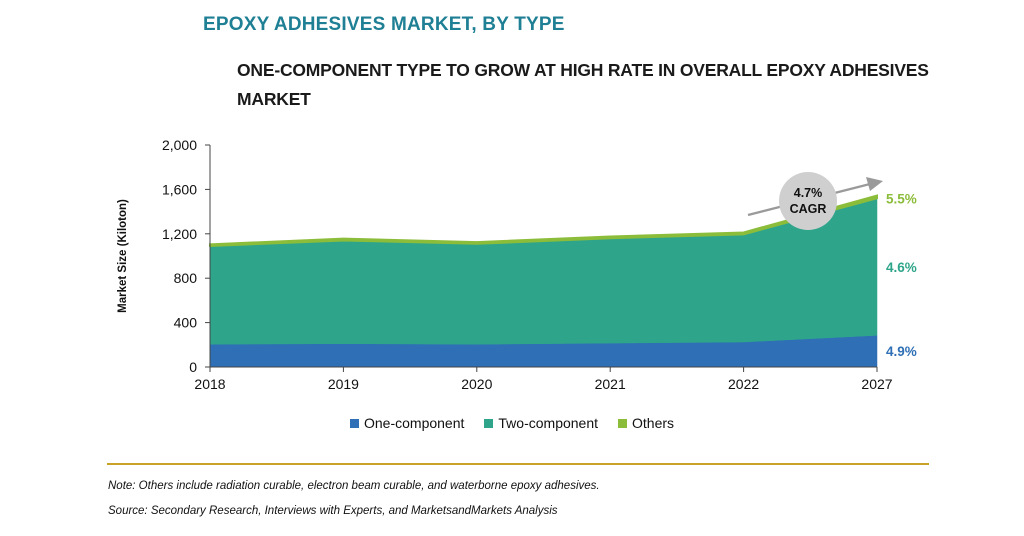 The image size is (1024, 536). I want to click on y-tick-label: 2,000, so click(179, 145).